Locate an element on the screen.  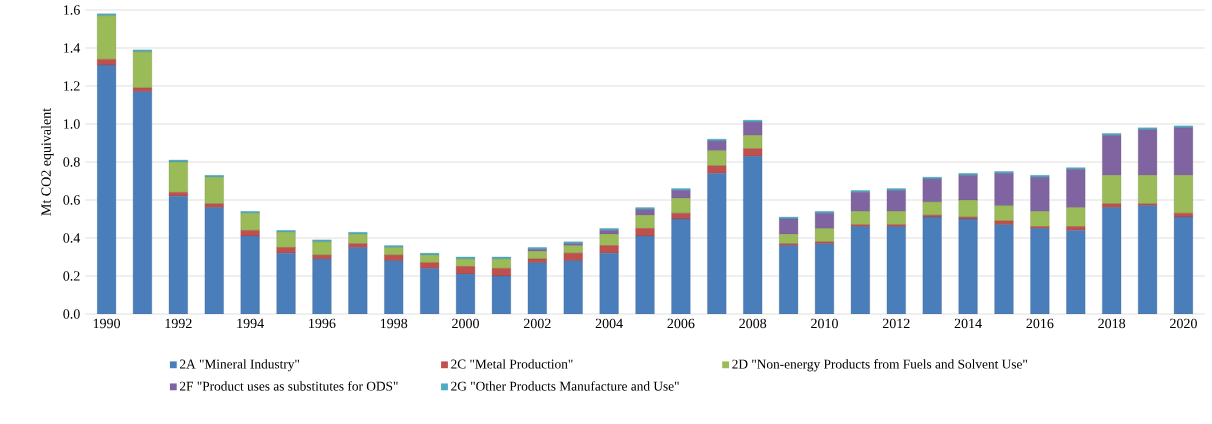
y-tick-label: 0.8 is located at coordinates (71, 162).